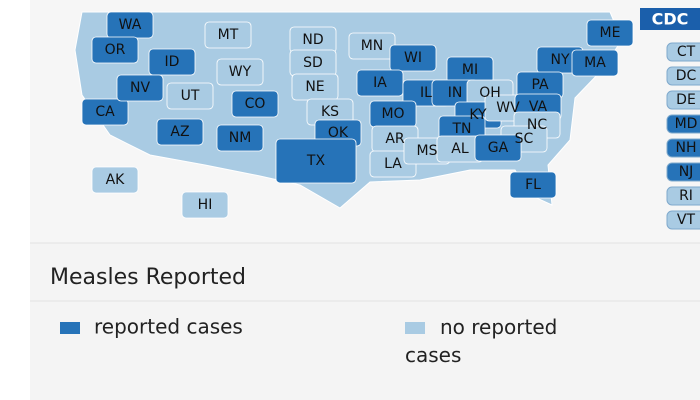 Image resolution: width=700 pixels, height=400 pixels. What do you see at coordinates (338, 133) in the screenshot?
I see `state-label: OK` at bounding box center [338, 133].